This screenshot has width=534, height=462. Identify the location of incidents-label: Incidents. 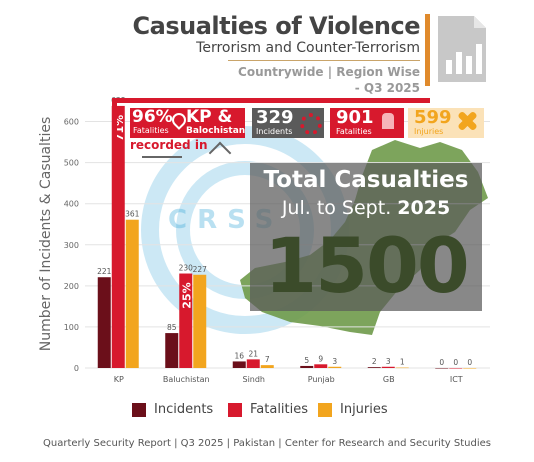
(274, 131).